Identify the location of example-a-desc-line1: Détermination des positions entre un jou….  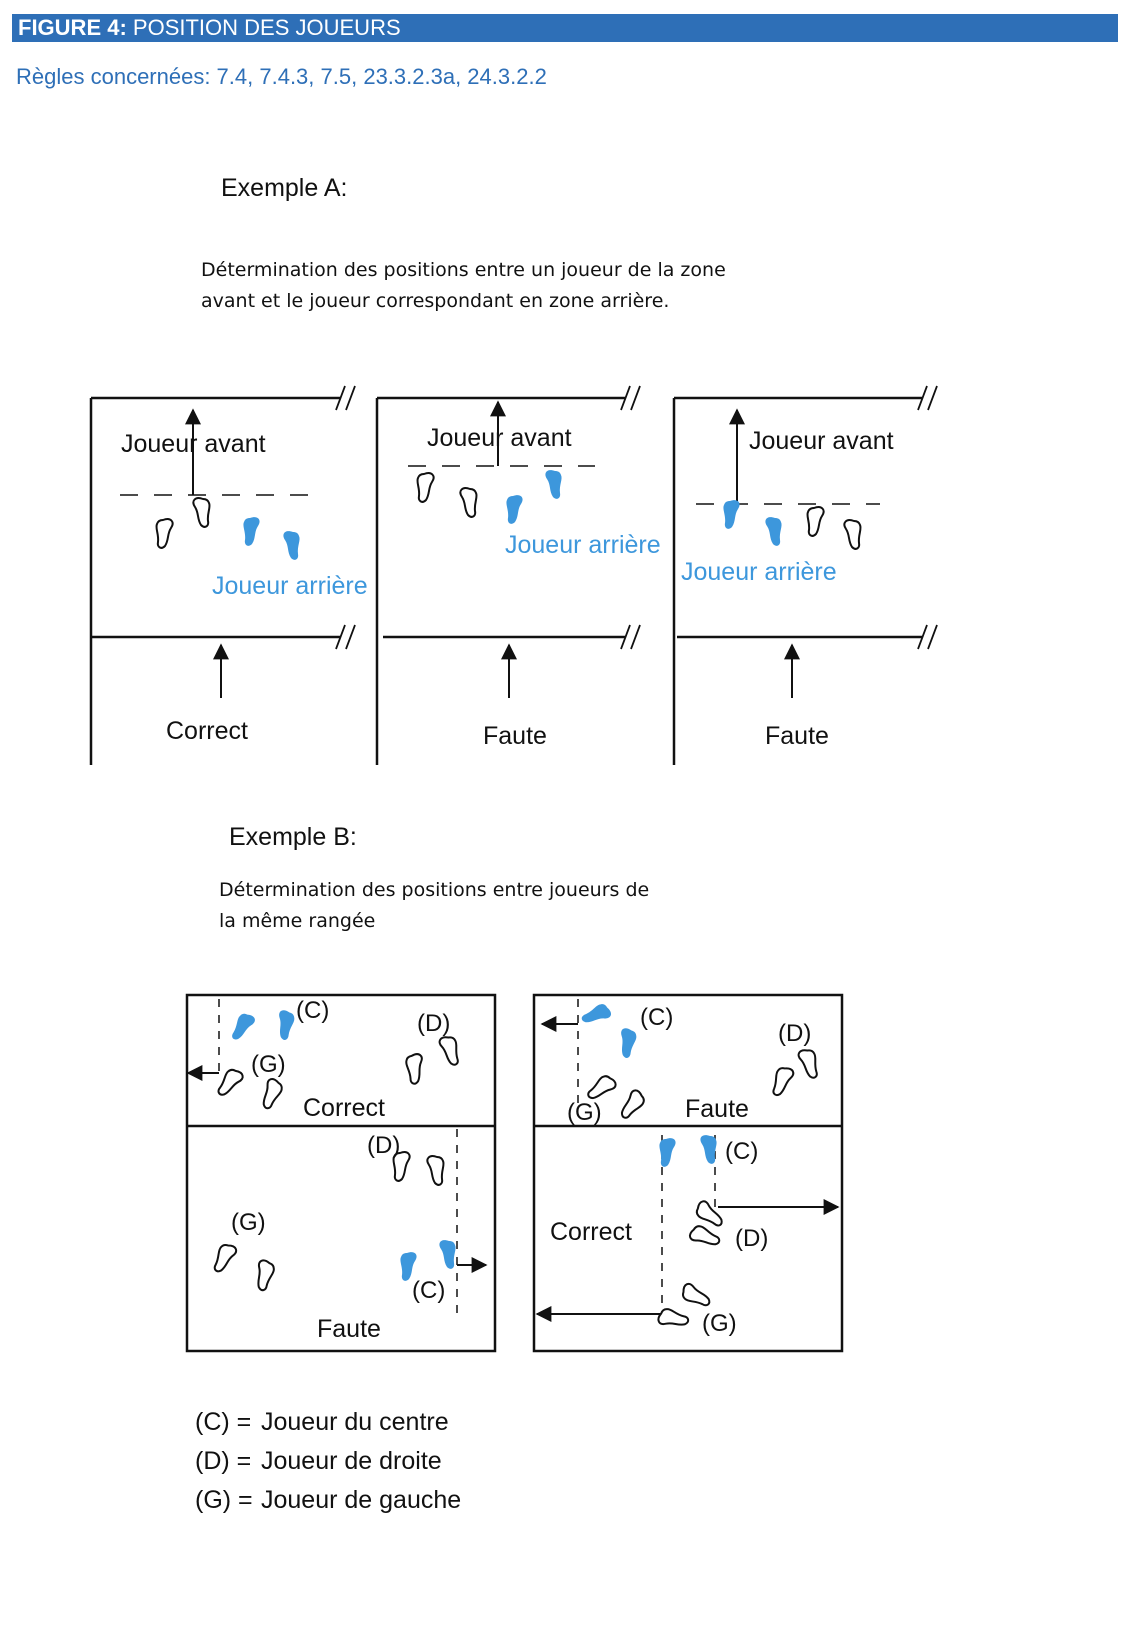
(463, 270).